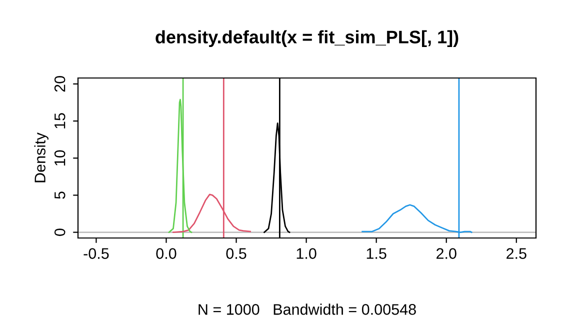 This screenshot has height=336, width=576. Describe the element at coordinates (60, 84) in the screenshot. I see `y-tick-label: 20` at that location.